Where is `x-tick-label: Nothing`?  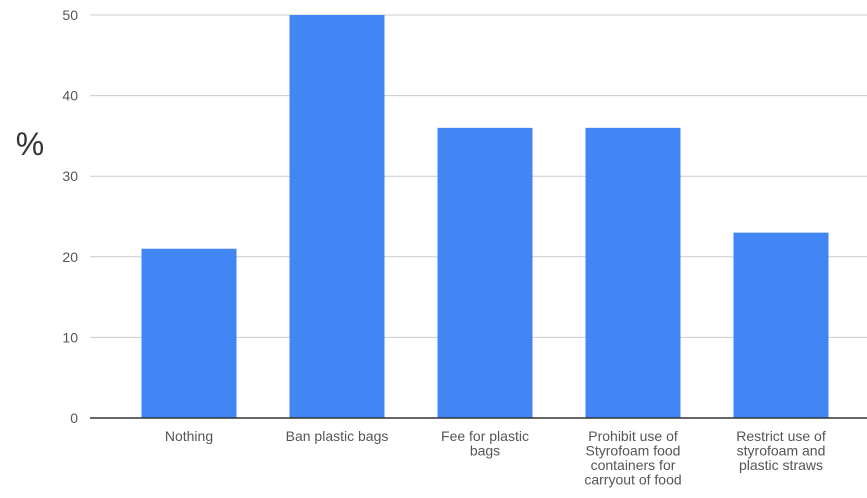
x-tick-label: Nothing is located at coordinates (189, 436).